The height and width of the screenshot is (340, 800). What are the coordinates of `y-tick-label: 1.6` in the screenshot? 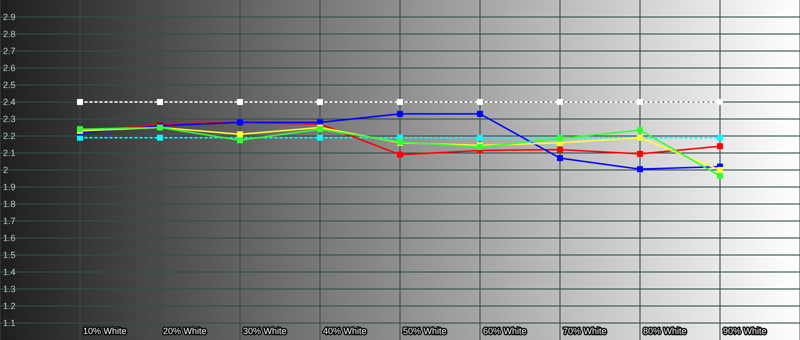 It's located at (9, 238).